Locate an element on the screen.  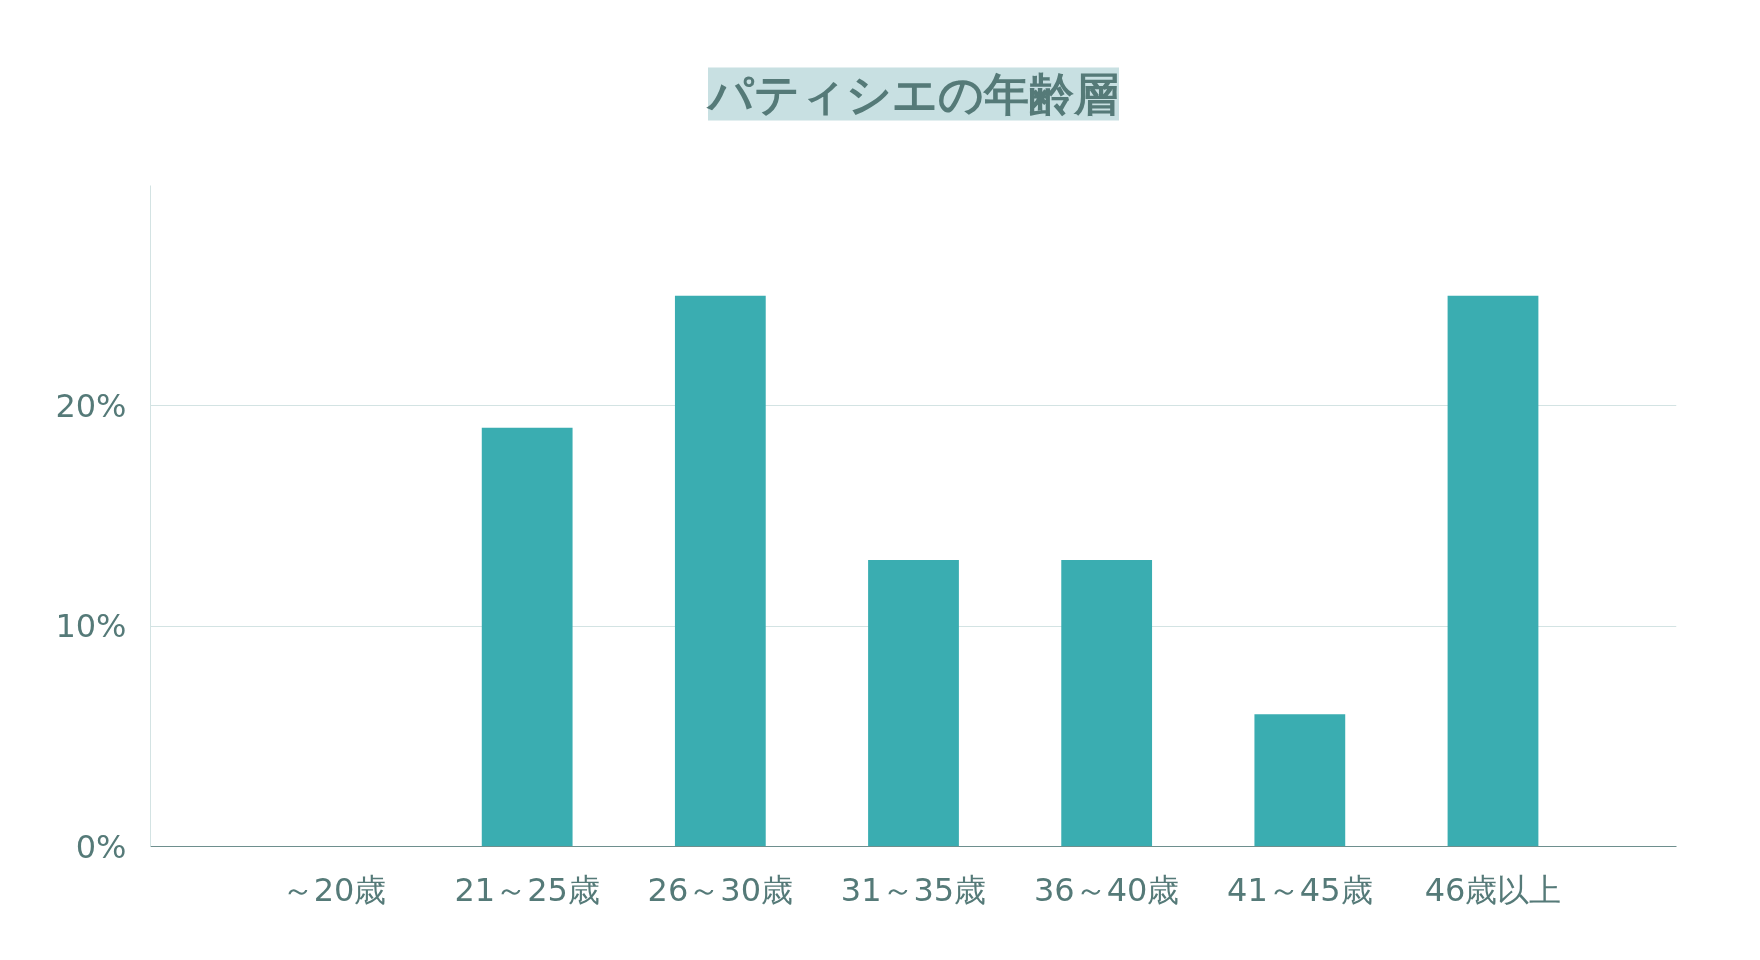
x-tick-label: 41～45歳 is located at coordinates (1300, 889).